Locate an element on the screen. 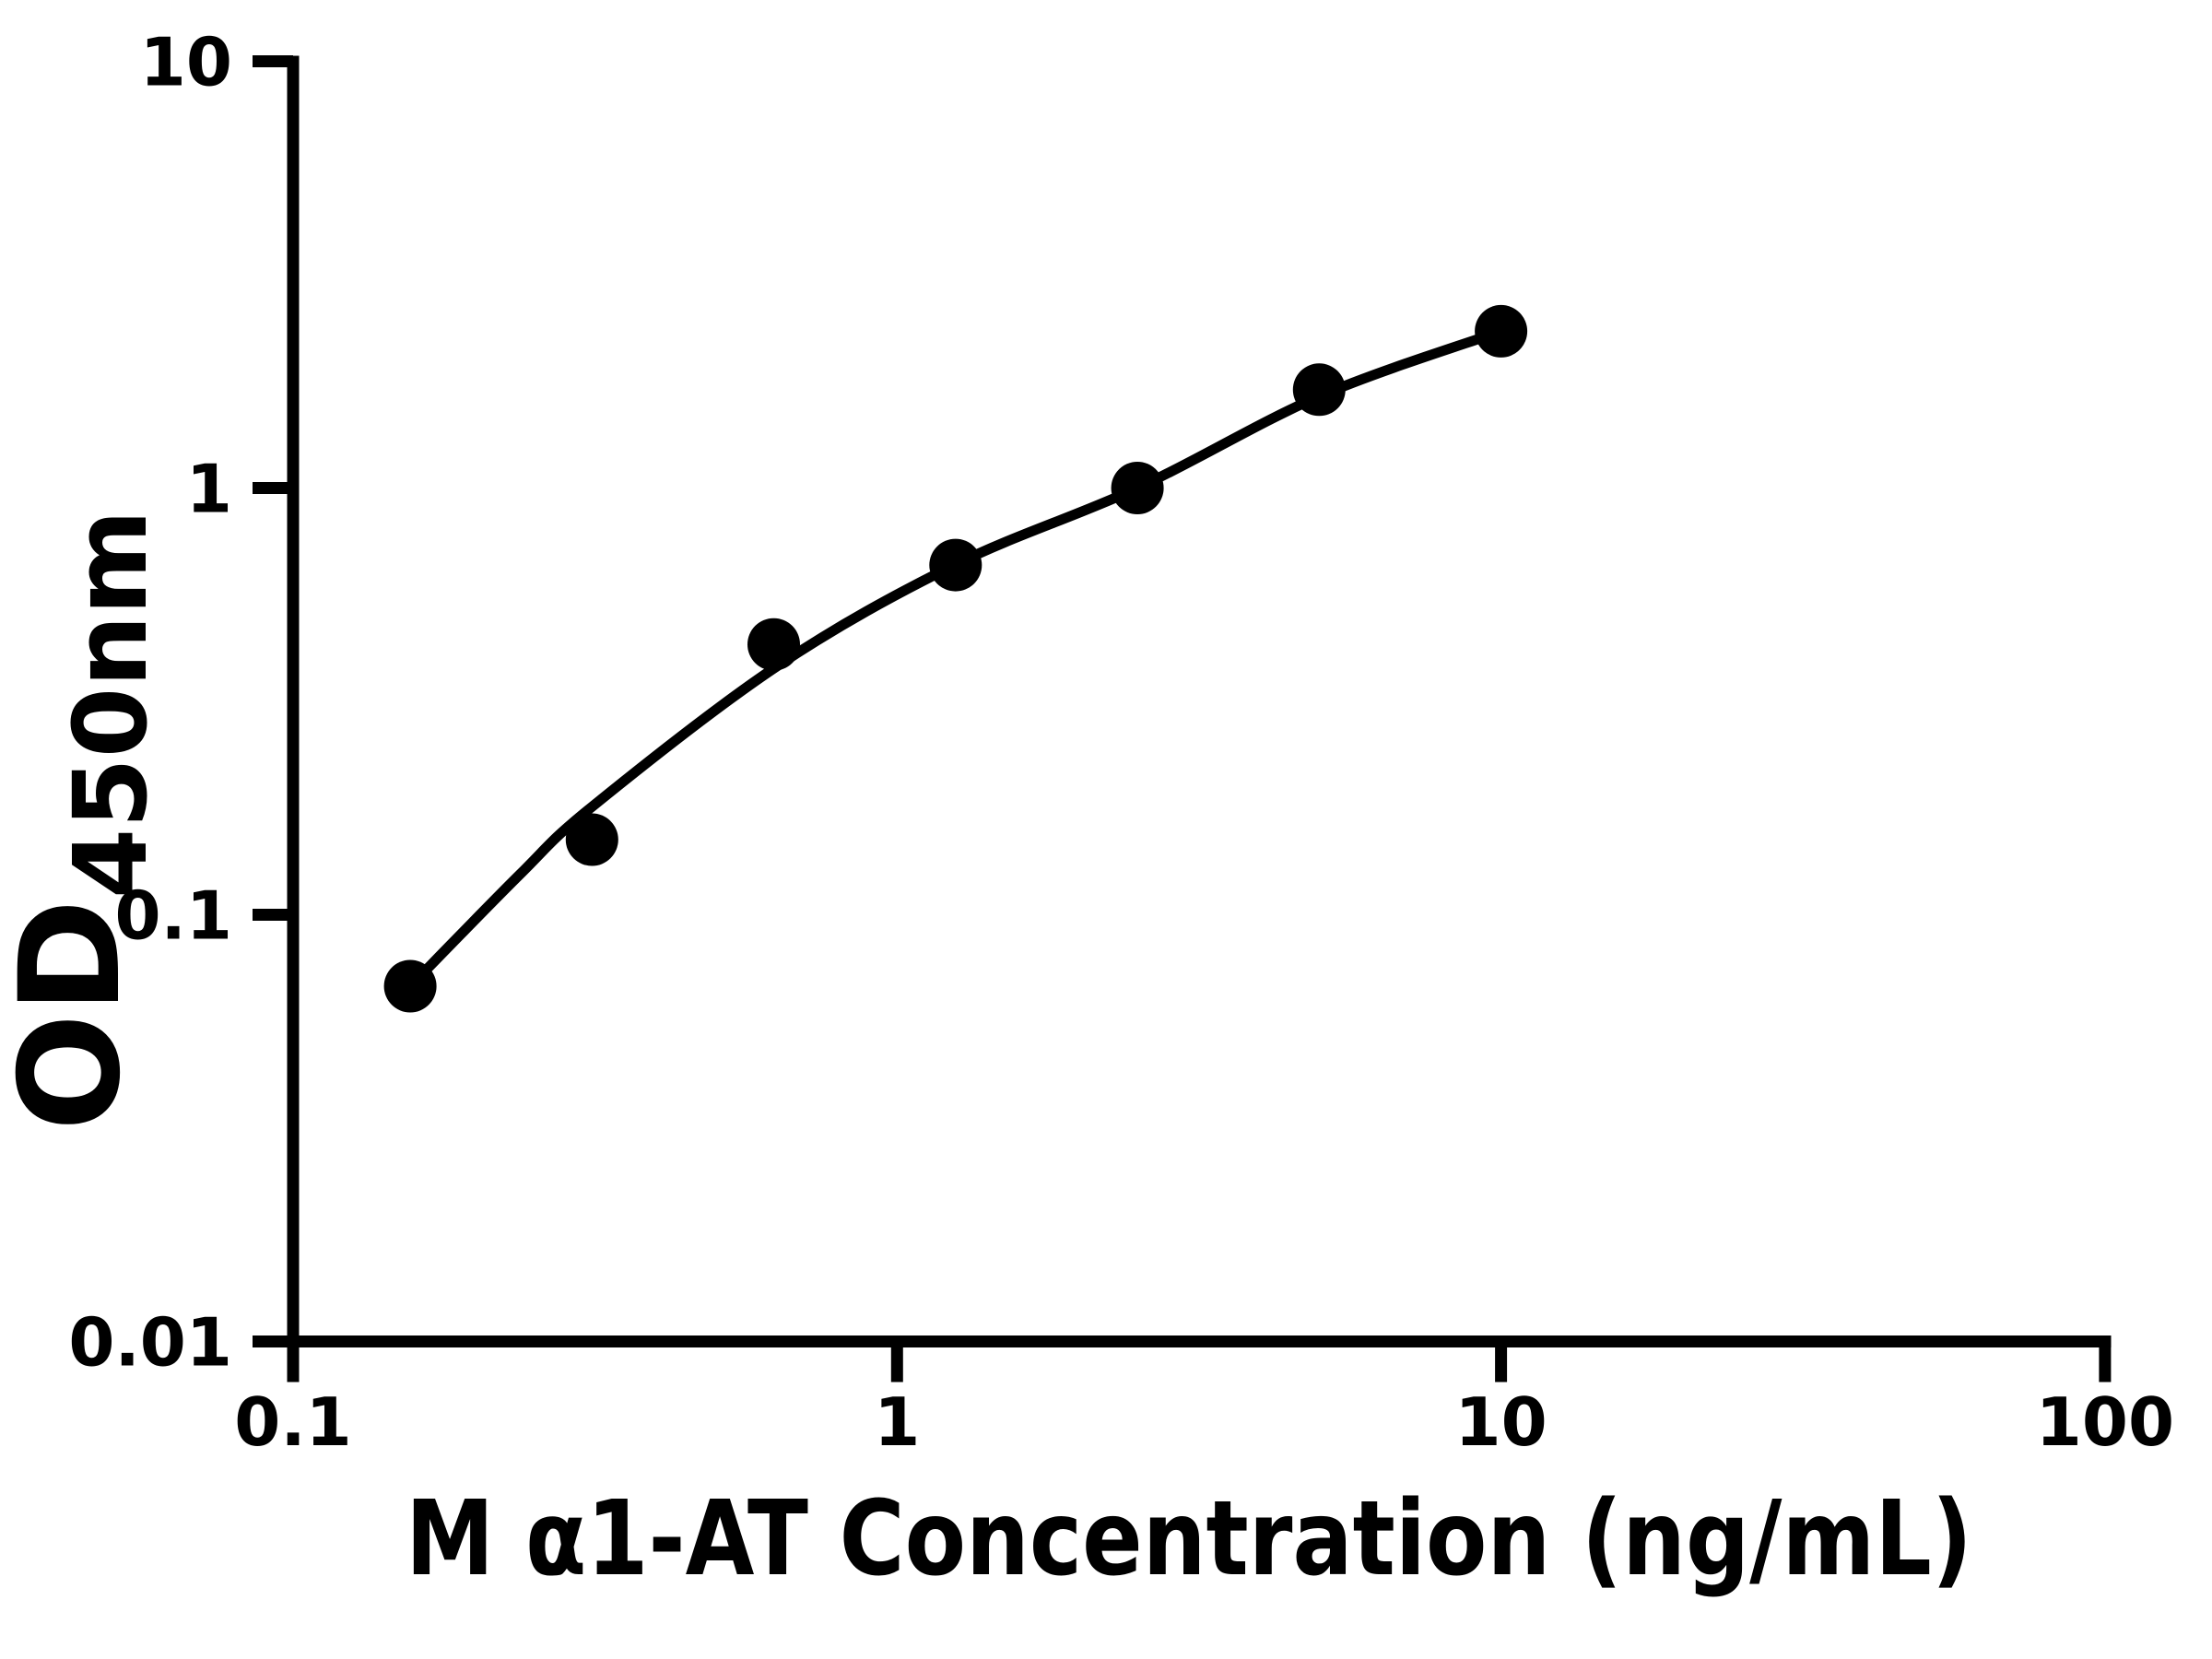  x-tick-label: 0.1 is located at coordinates (293, 1422).